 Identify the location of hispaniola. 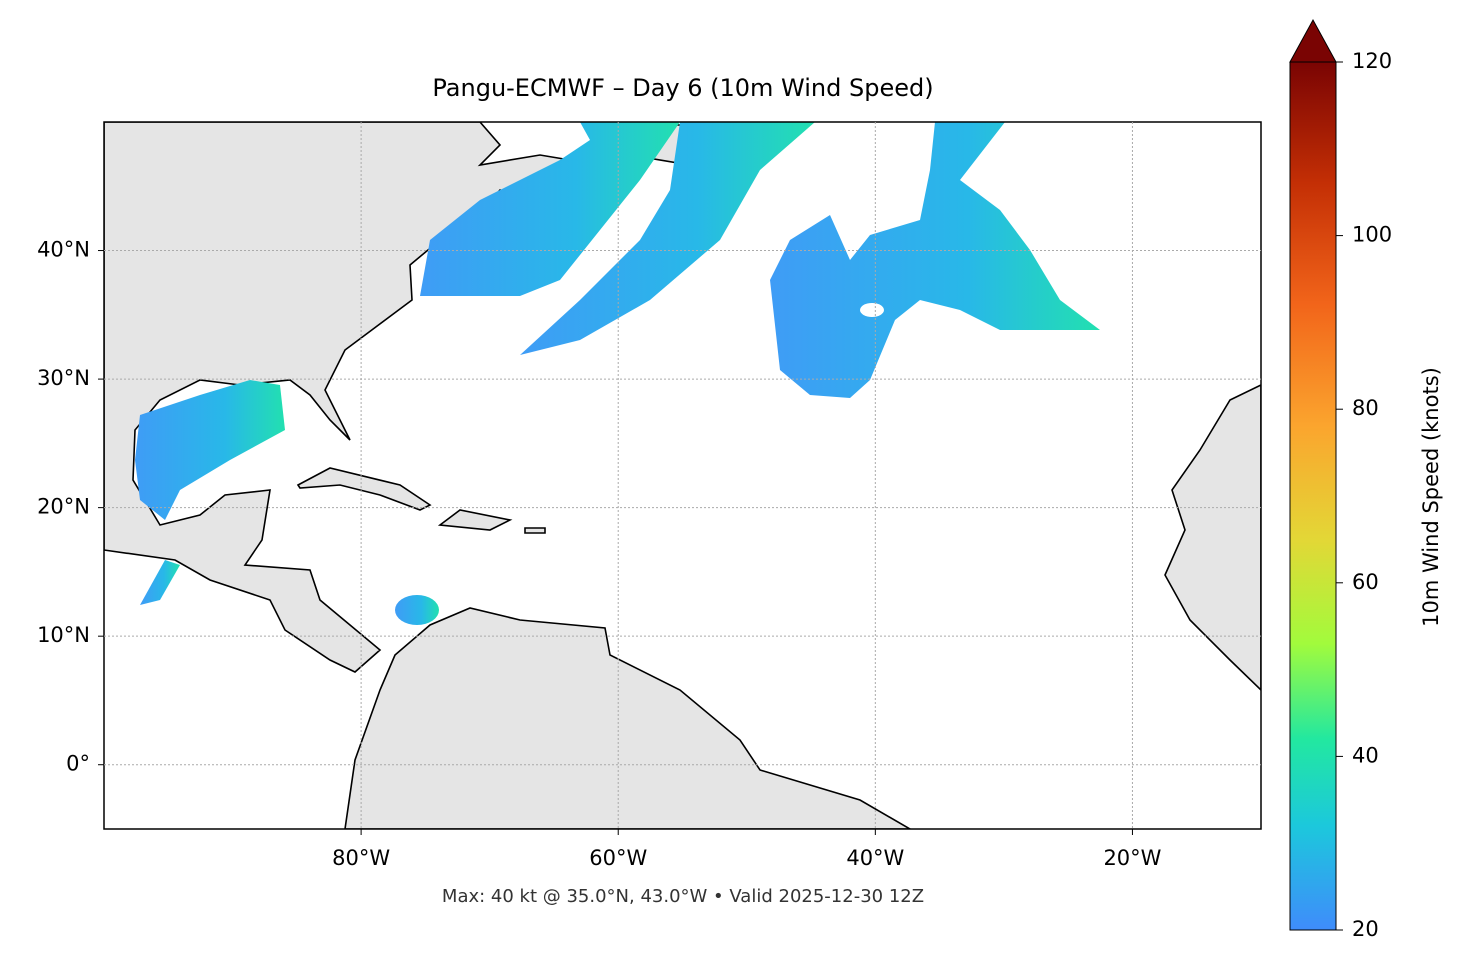
(475, 520).